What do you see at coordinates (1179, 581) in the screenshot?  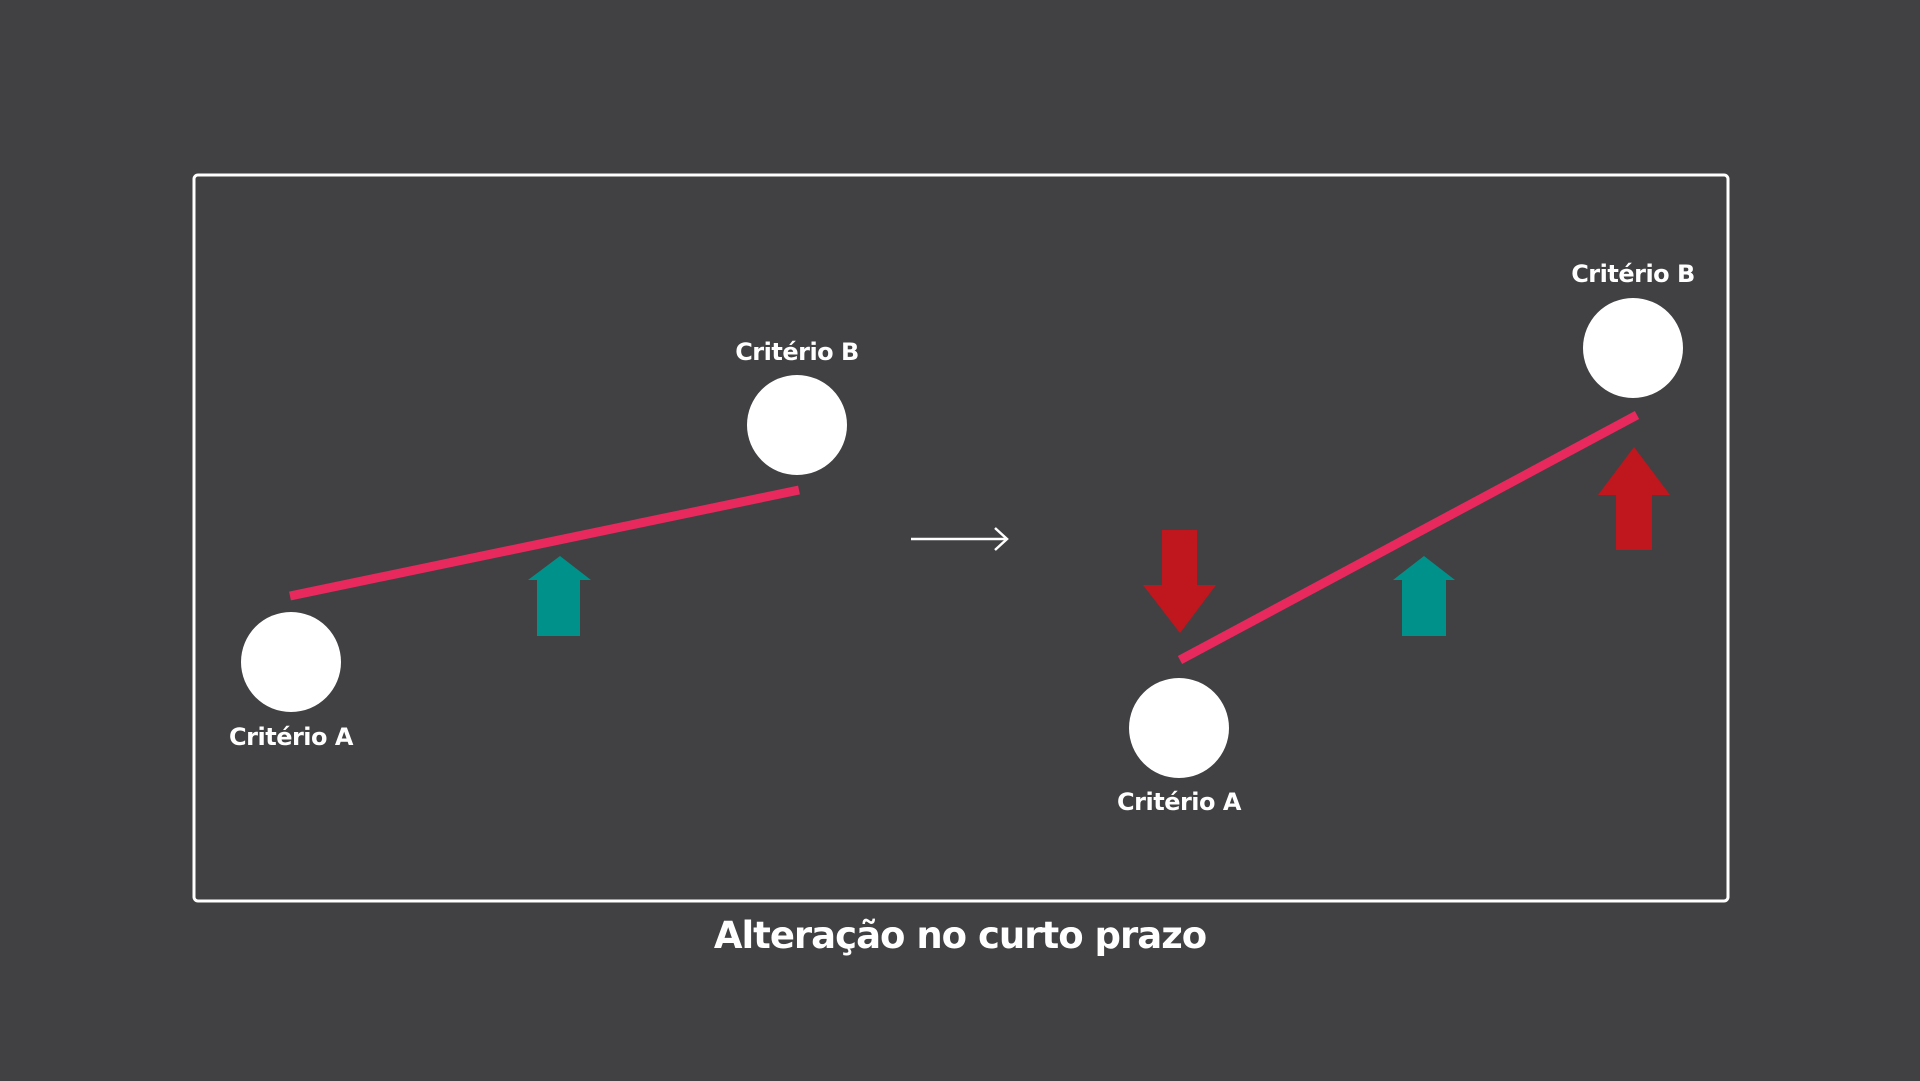 I see `arrow-down-icon` at bounding box center [1179, 581].